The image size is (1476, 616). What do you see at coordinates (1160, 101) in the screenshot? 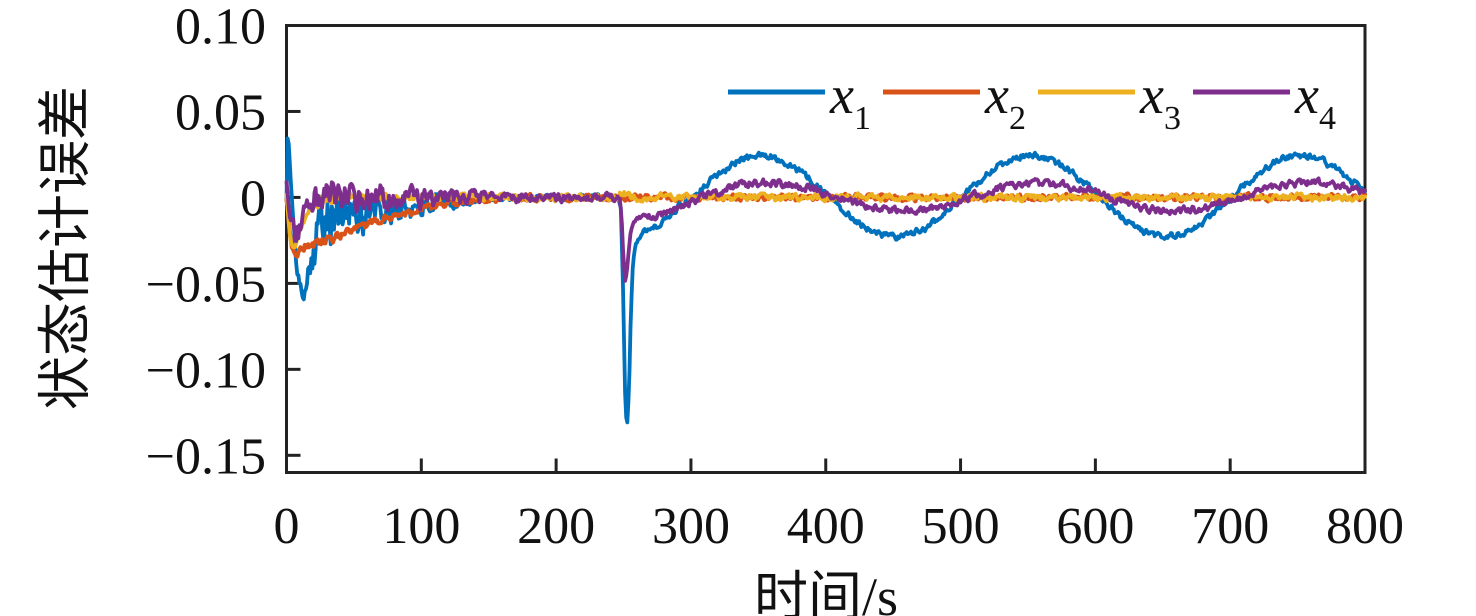
I see `legend-label-x3: x3` at bounding box center [1160, 101].